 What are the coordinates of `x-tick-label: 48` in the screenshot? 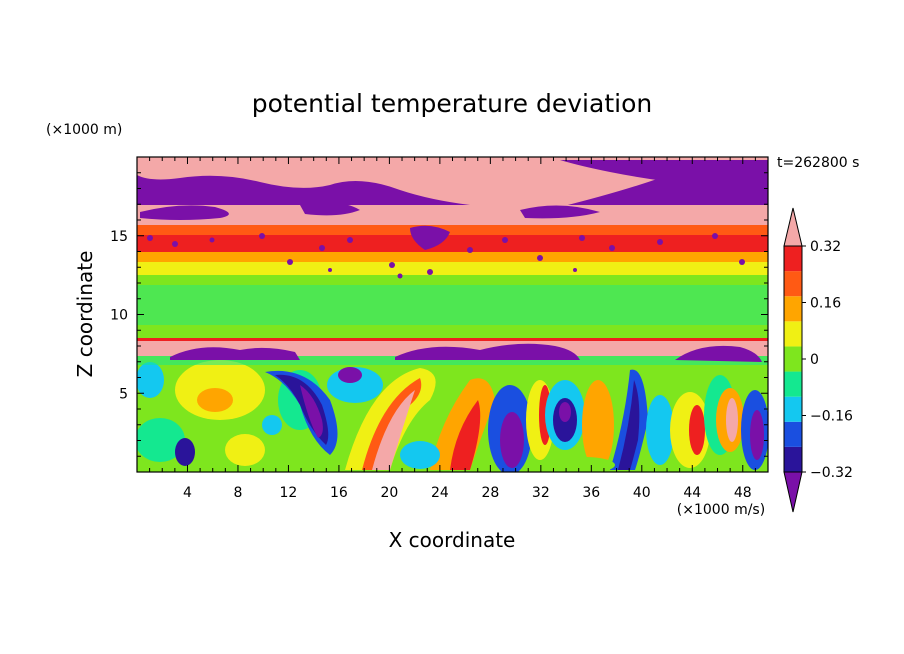 It's located at (743, 493).